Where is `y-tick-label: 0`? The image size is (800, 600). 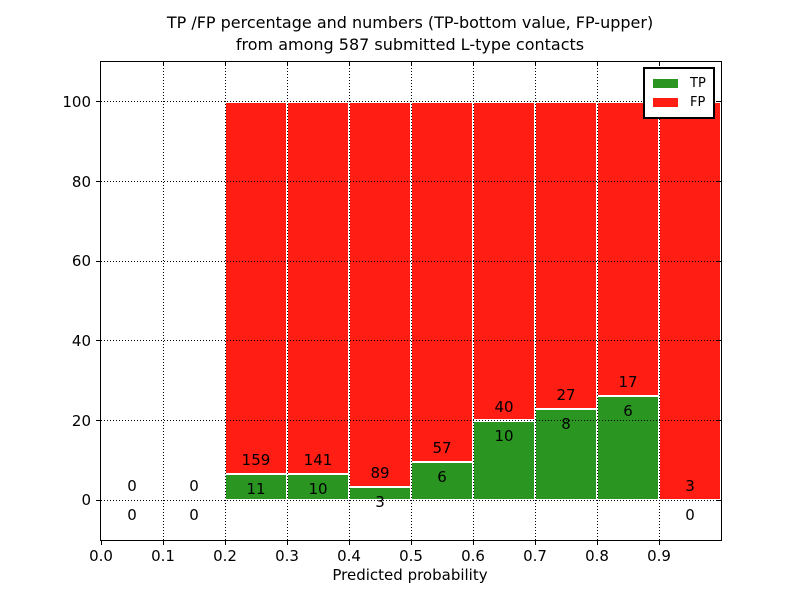
y-tick-label: 0 is located at coordinates (86, 500).